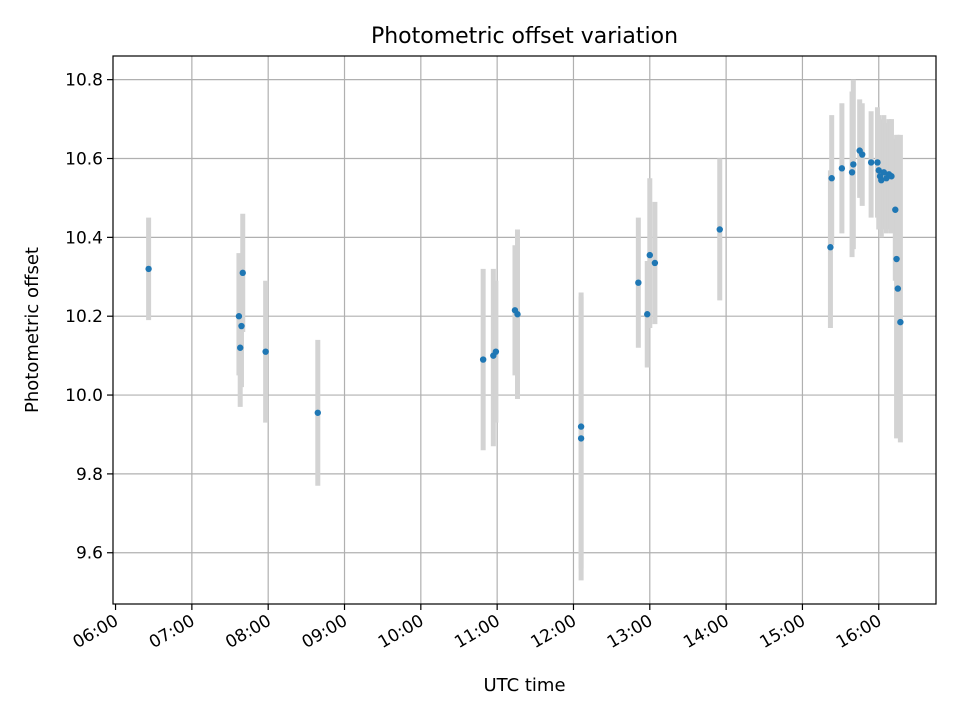 Image resolution: width=960 pixels, height=720 pixels. Describe the element at coordinates (84, 160) in the screenshot. I see `y-tick-label: 10.6` at that location.